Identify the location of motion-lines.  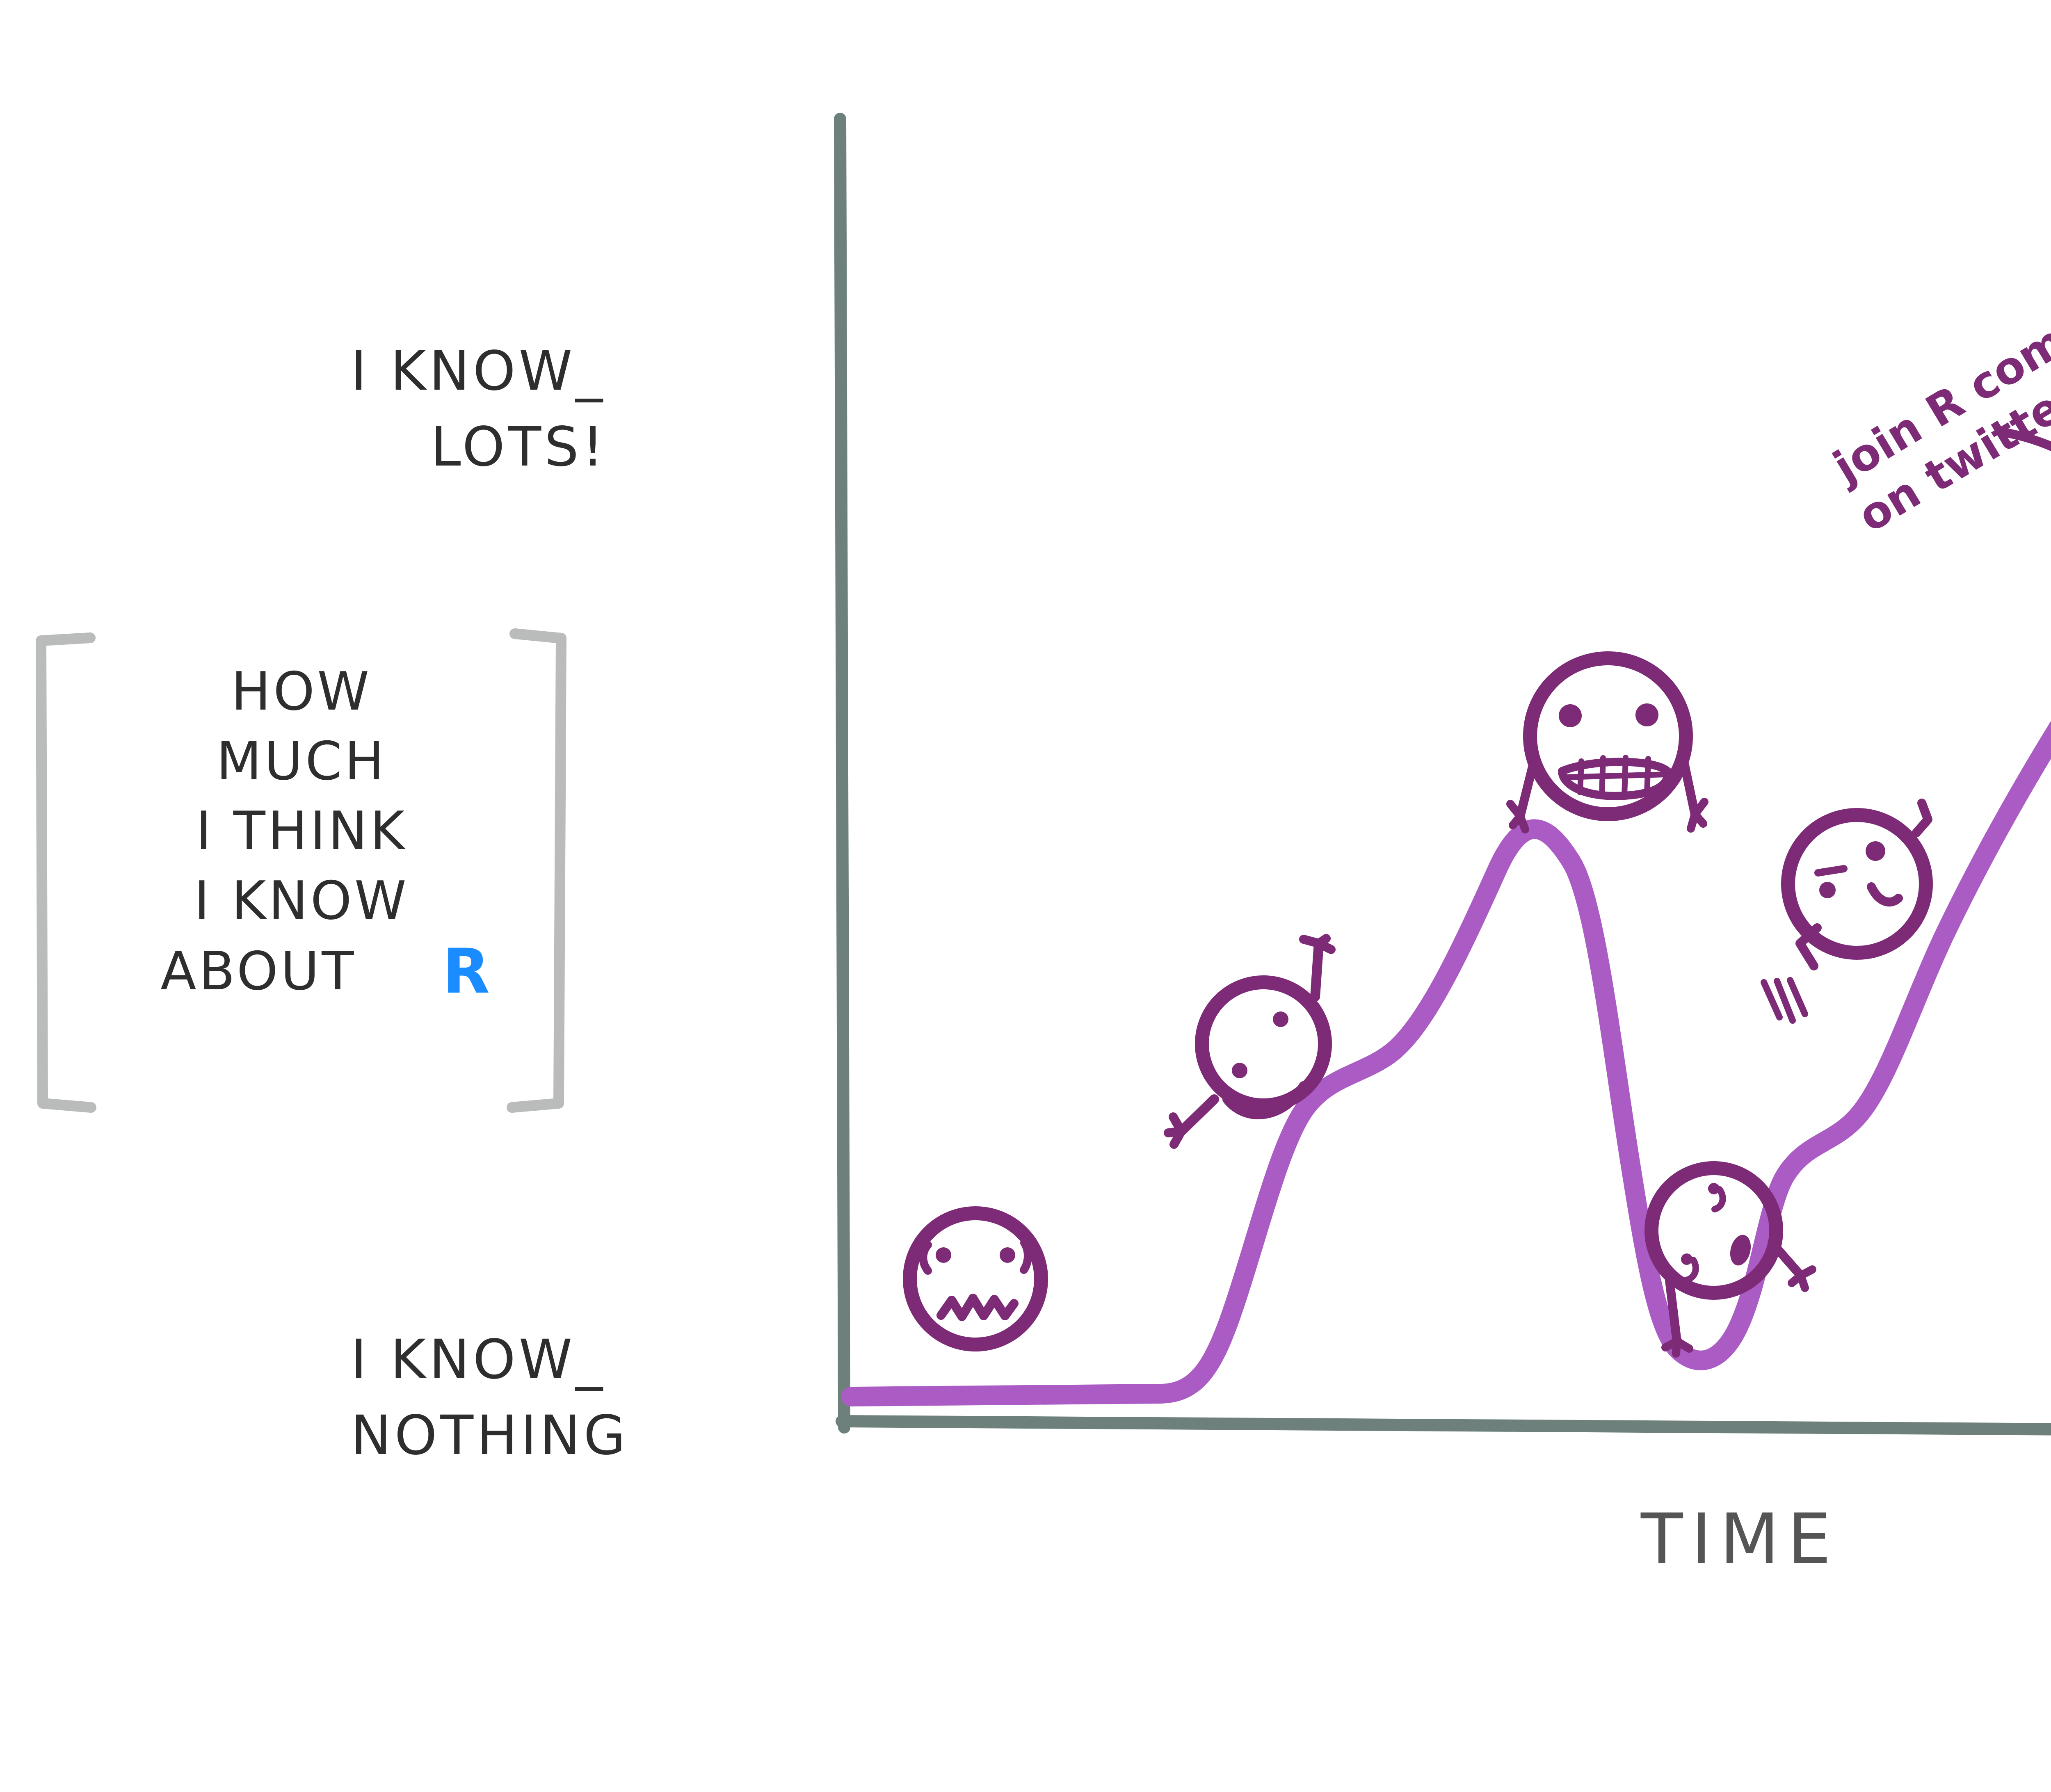
(1784, 1000).